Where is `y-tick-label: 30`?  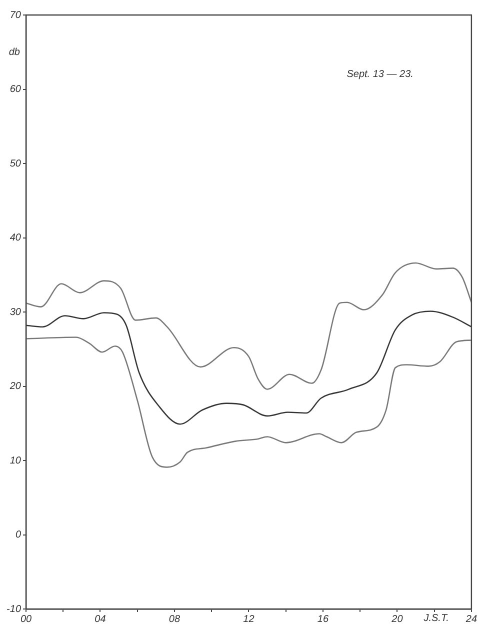 y-tick-label: 30 is located at coordinates (16, 312).